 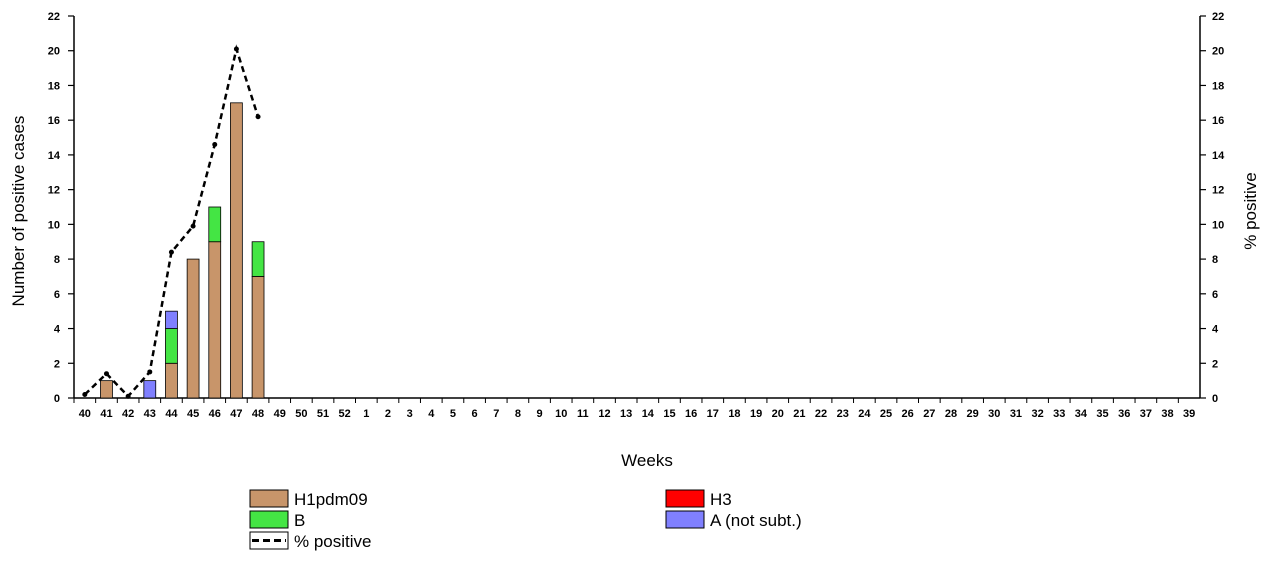 What do you see at coordinates (1215, 330) in the screenshot?
I see `y2-tick-label: 4` at bounding box center [1215, 330].